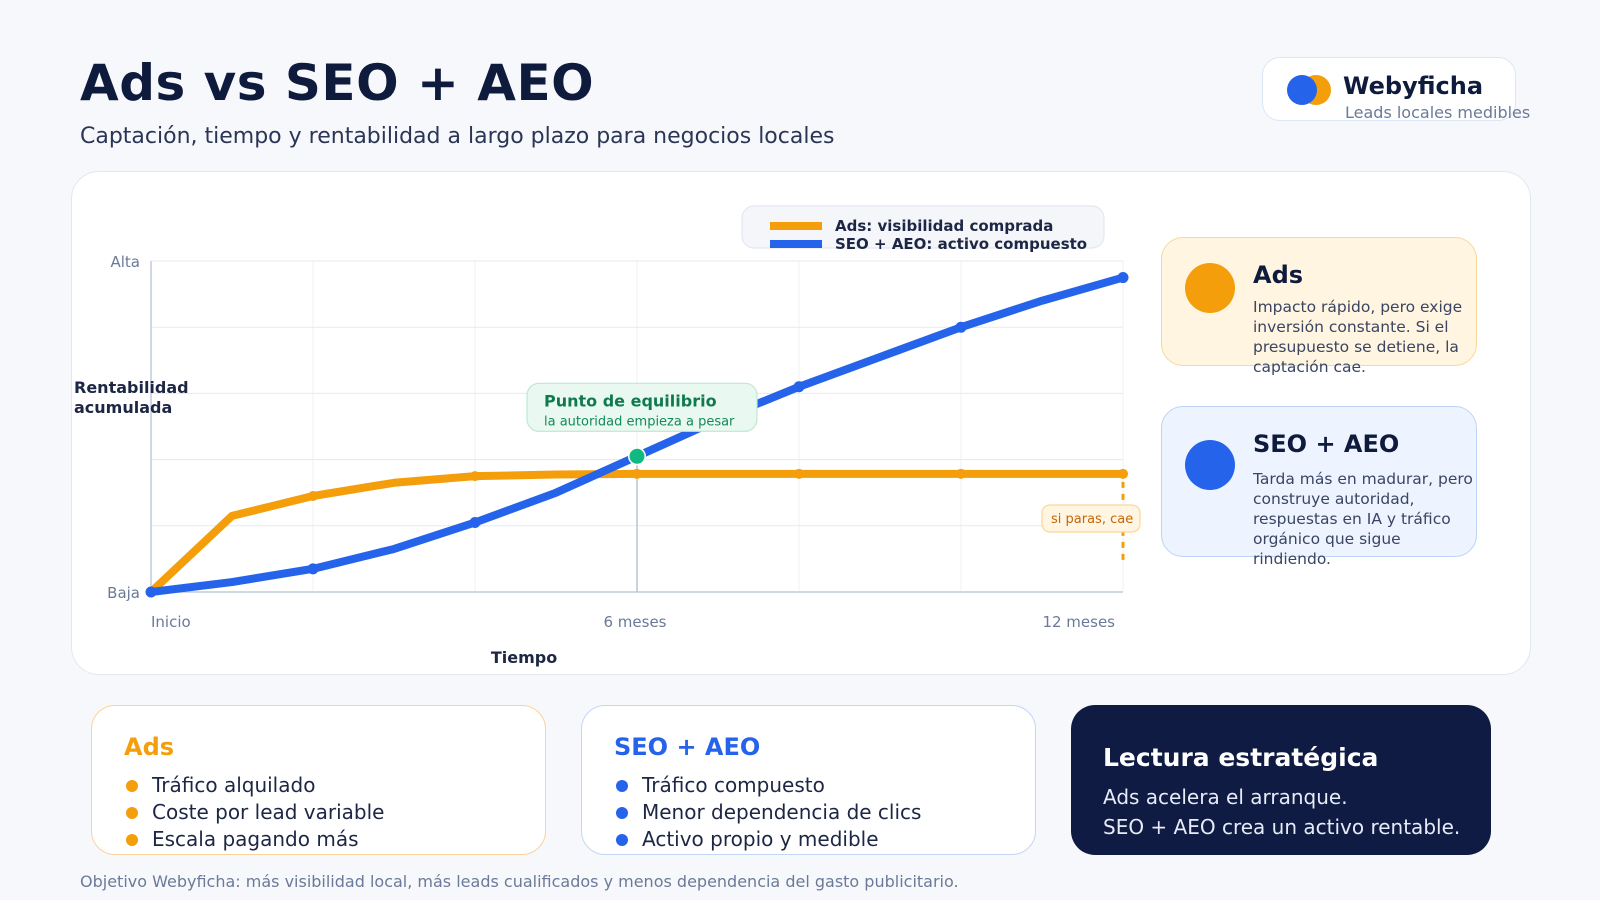 The image size is (1600, 900). What do you see at coordinates (1078, 622) in the screenshot?
I see `x-tick-label: 12 meses` at bounding box center [1078, 622].